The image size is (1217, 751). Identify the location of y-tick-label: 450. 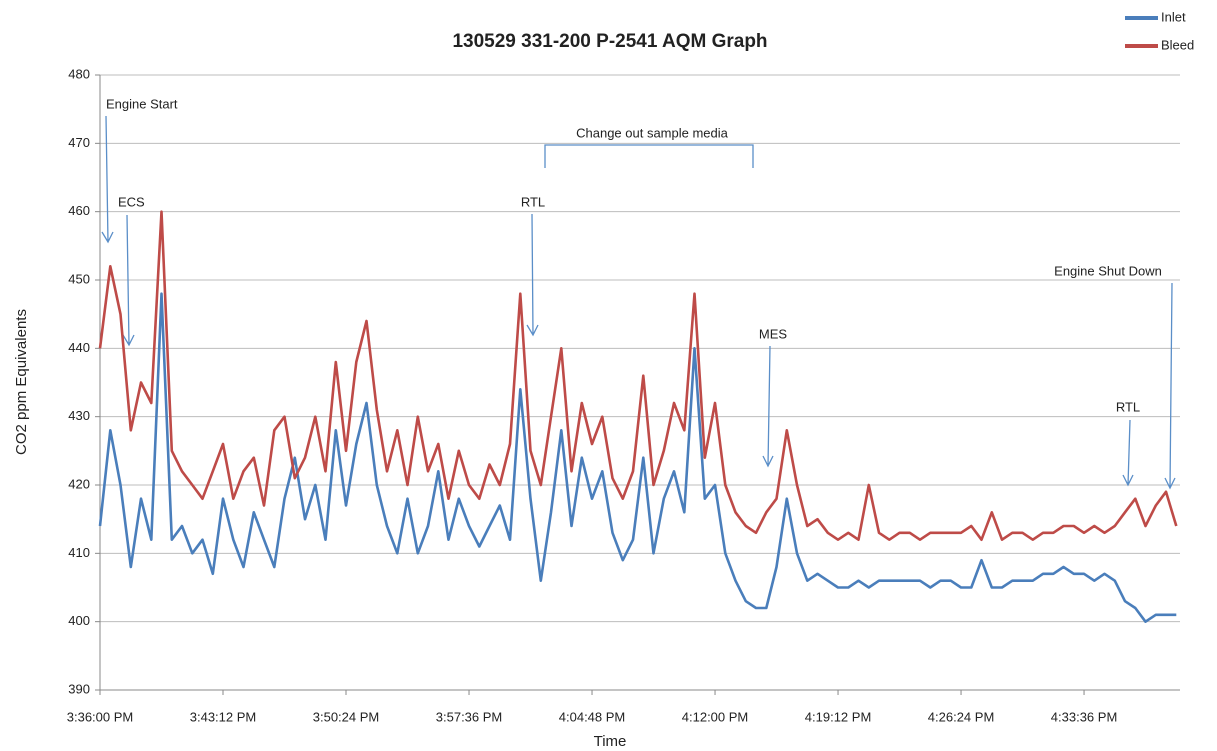
(79, 278).